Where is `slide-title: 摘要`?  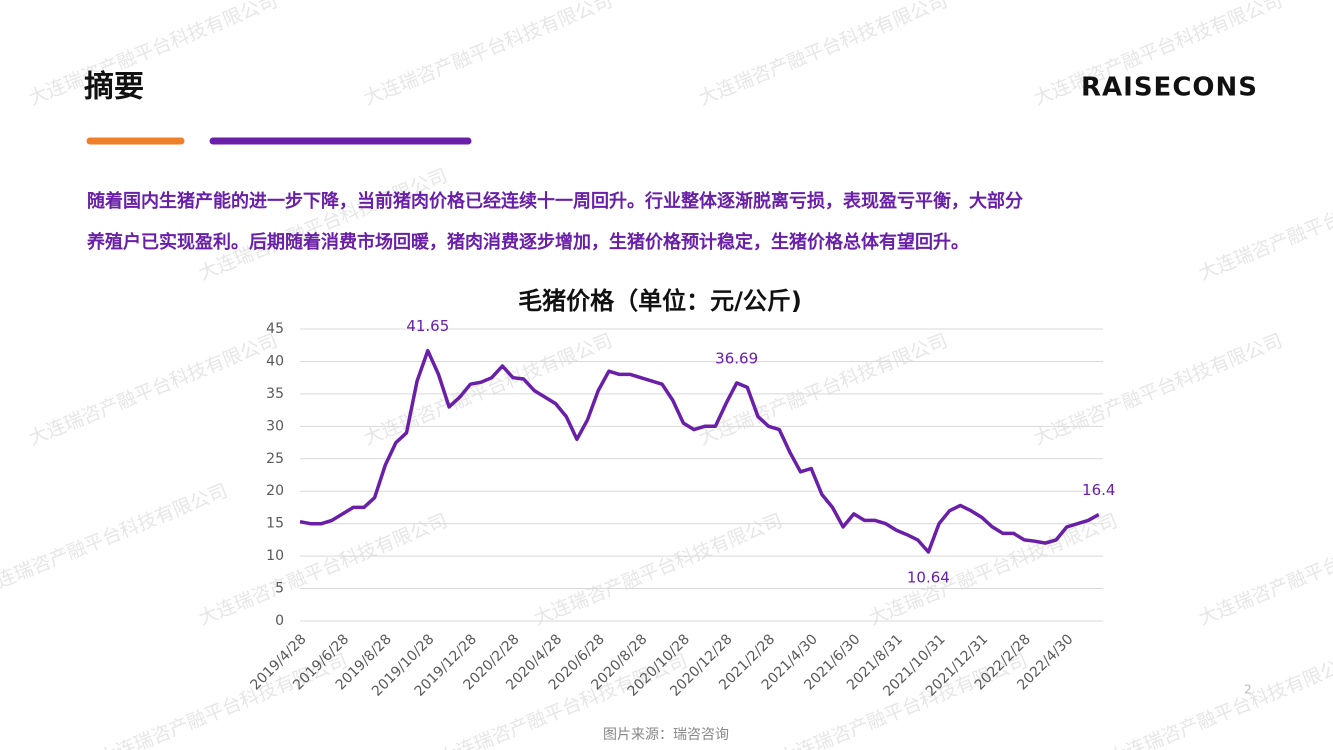 slide-title: 摘要 is located at coordinates (114, 87).